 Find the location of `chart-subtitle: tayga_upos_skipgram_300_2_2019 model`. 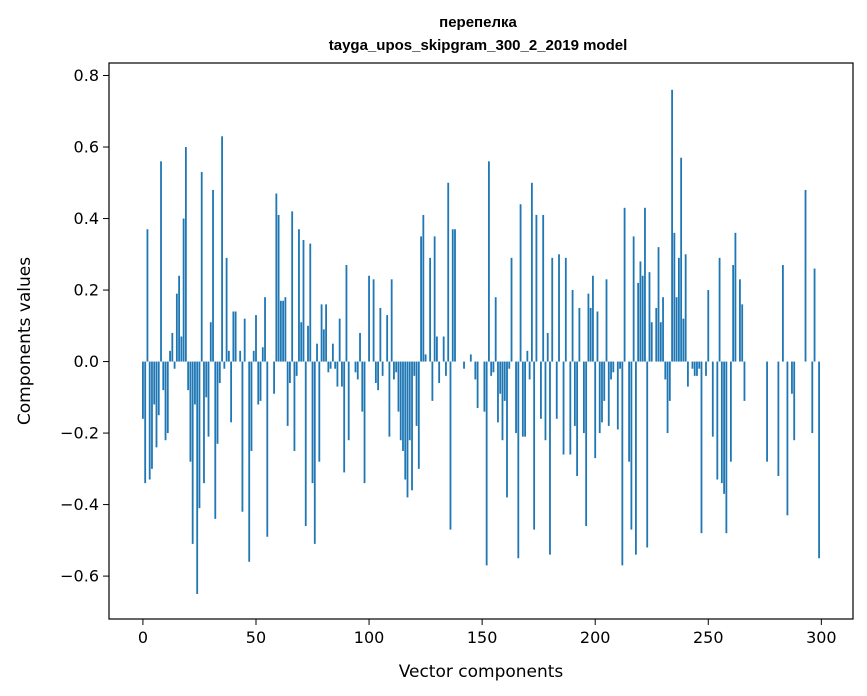

chart-subtitle: tayga_upos_skipgram_300_2_2019 model is located at coordinates (478, 45).